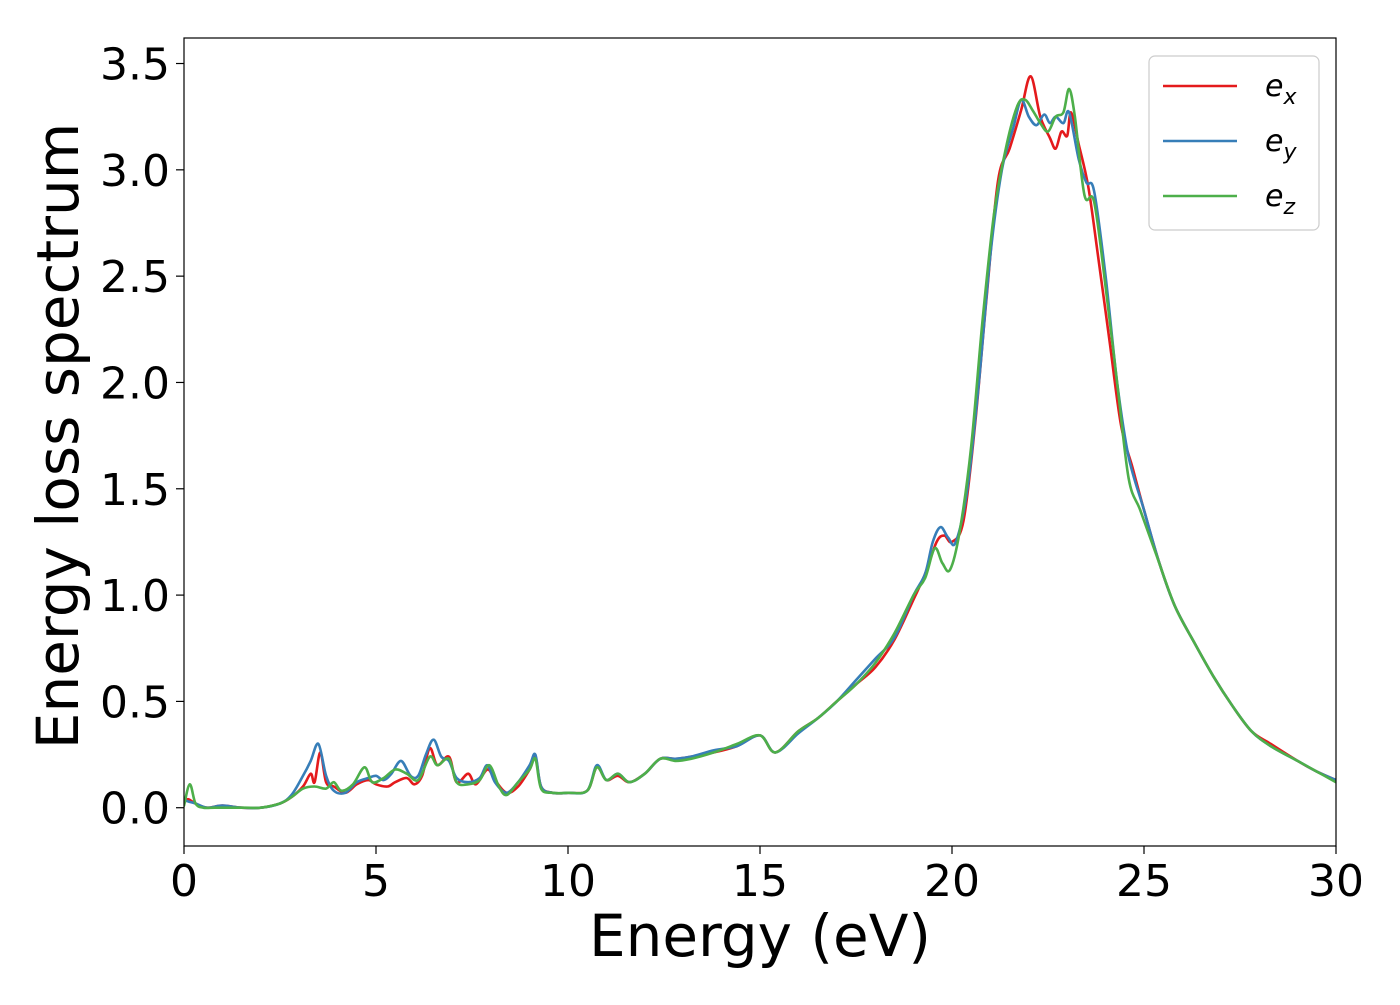 The height and width of the screenshot is (1005, 1400). I want to click on y-tick-label: 3.5, so click(135, 65).